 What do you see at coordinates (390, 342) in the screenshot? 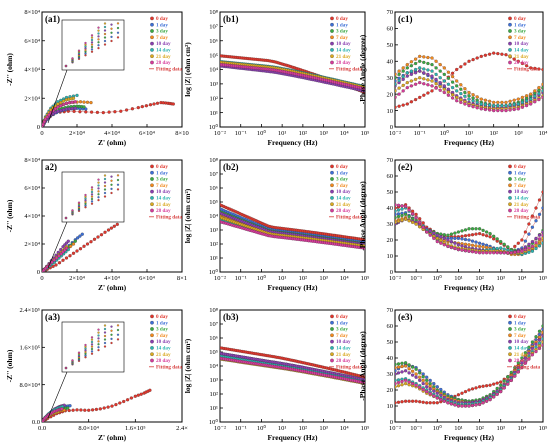
I see `y-tick-label: 50` at bounding box center [390, 342].